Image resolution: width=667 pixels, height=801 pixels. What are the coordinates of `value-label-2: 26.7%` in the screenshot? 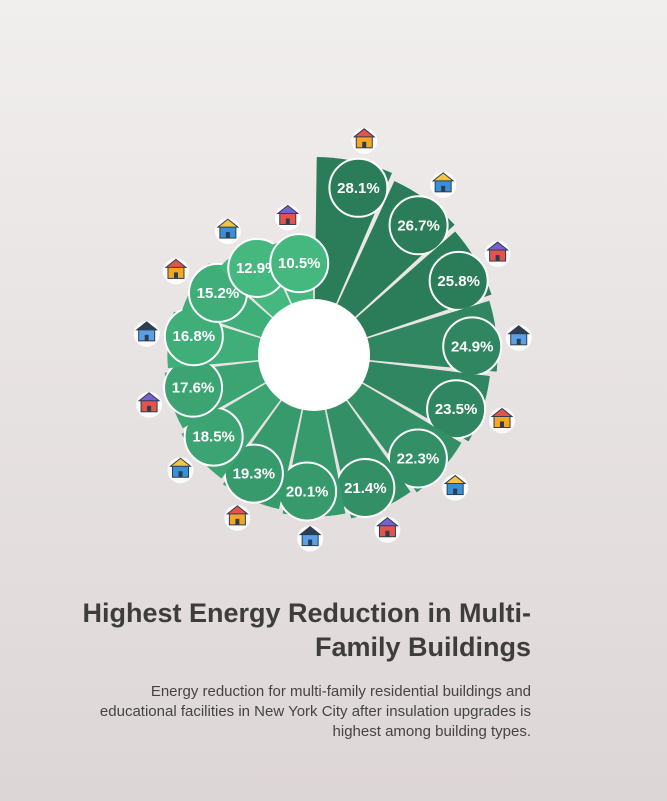 It's located at (418, 225).